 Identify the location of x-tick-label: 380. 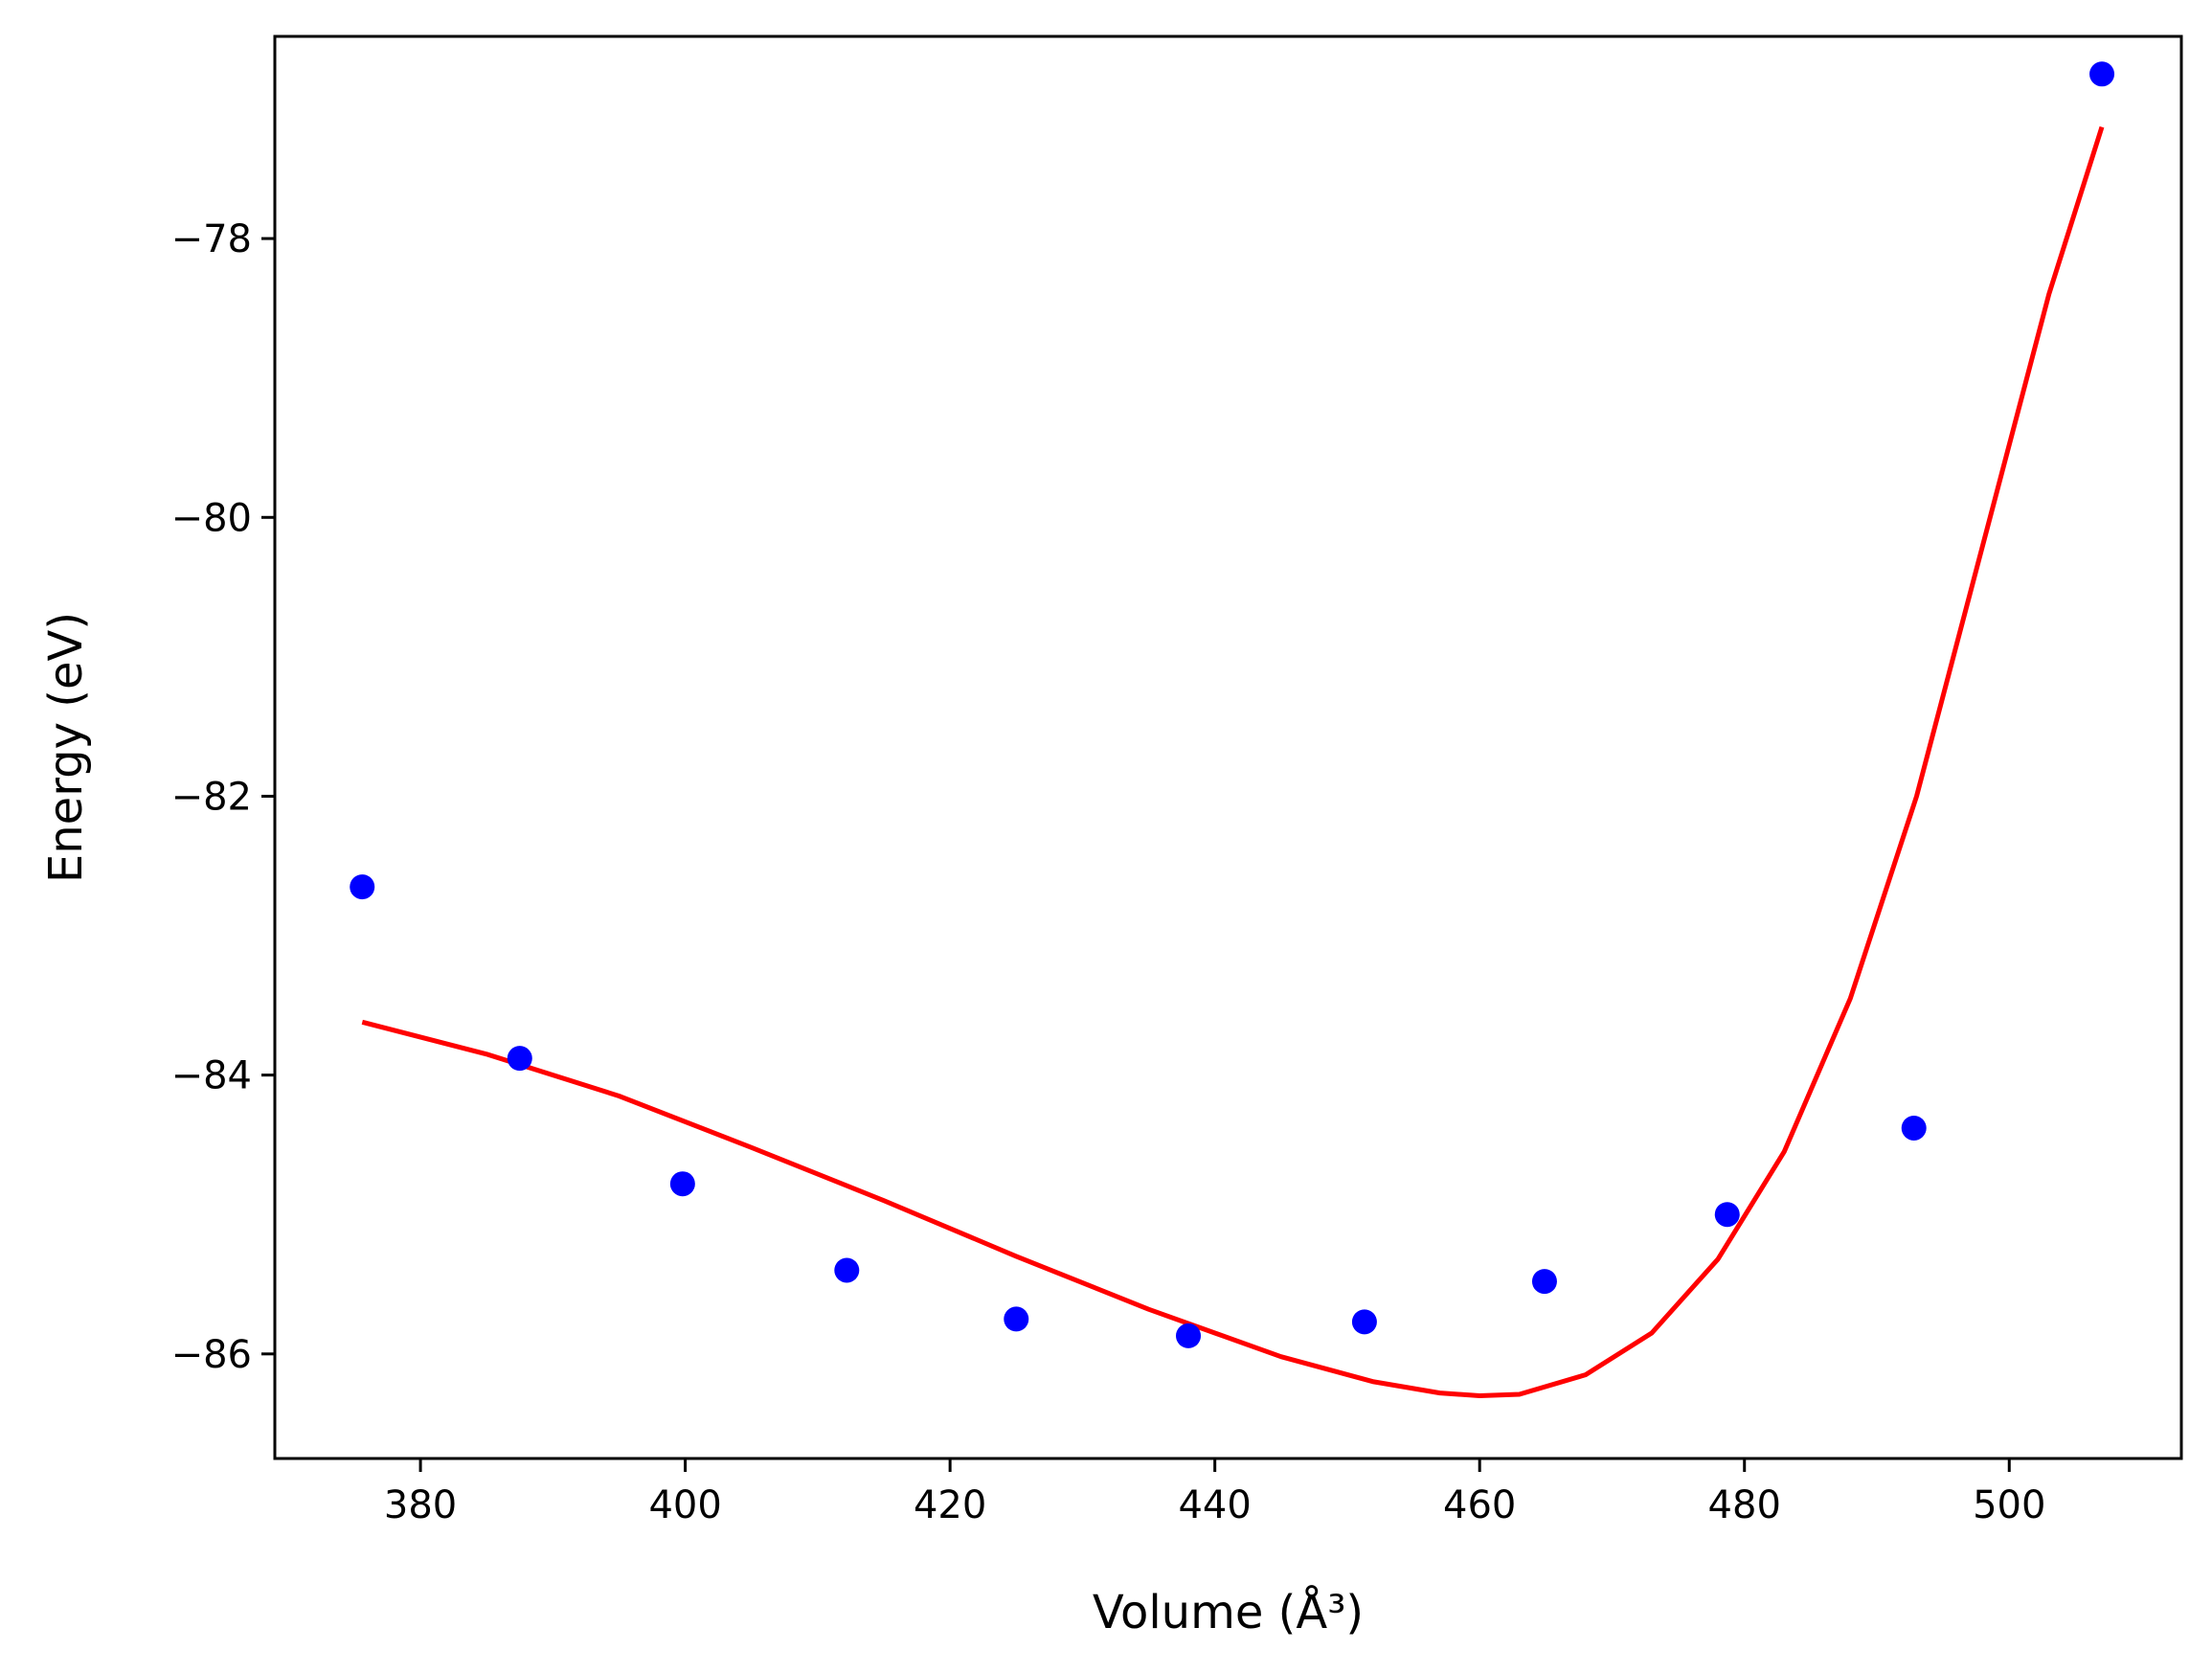
(420, 1505).